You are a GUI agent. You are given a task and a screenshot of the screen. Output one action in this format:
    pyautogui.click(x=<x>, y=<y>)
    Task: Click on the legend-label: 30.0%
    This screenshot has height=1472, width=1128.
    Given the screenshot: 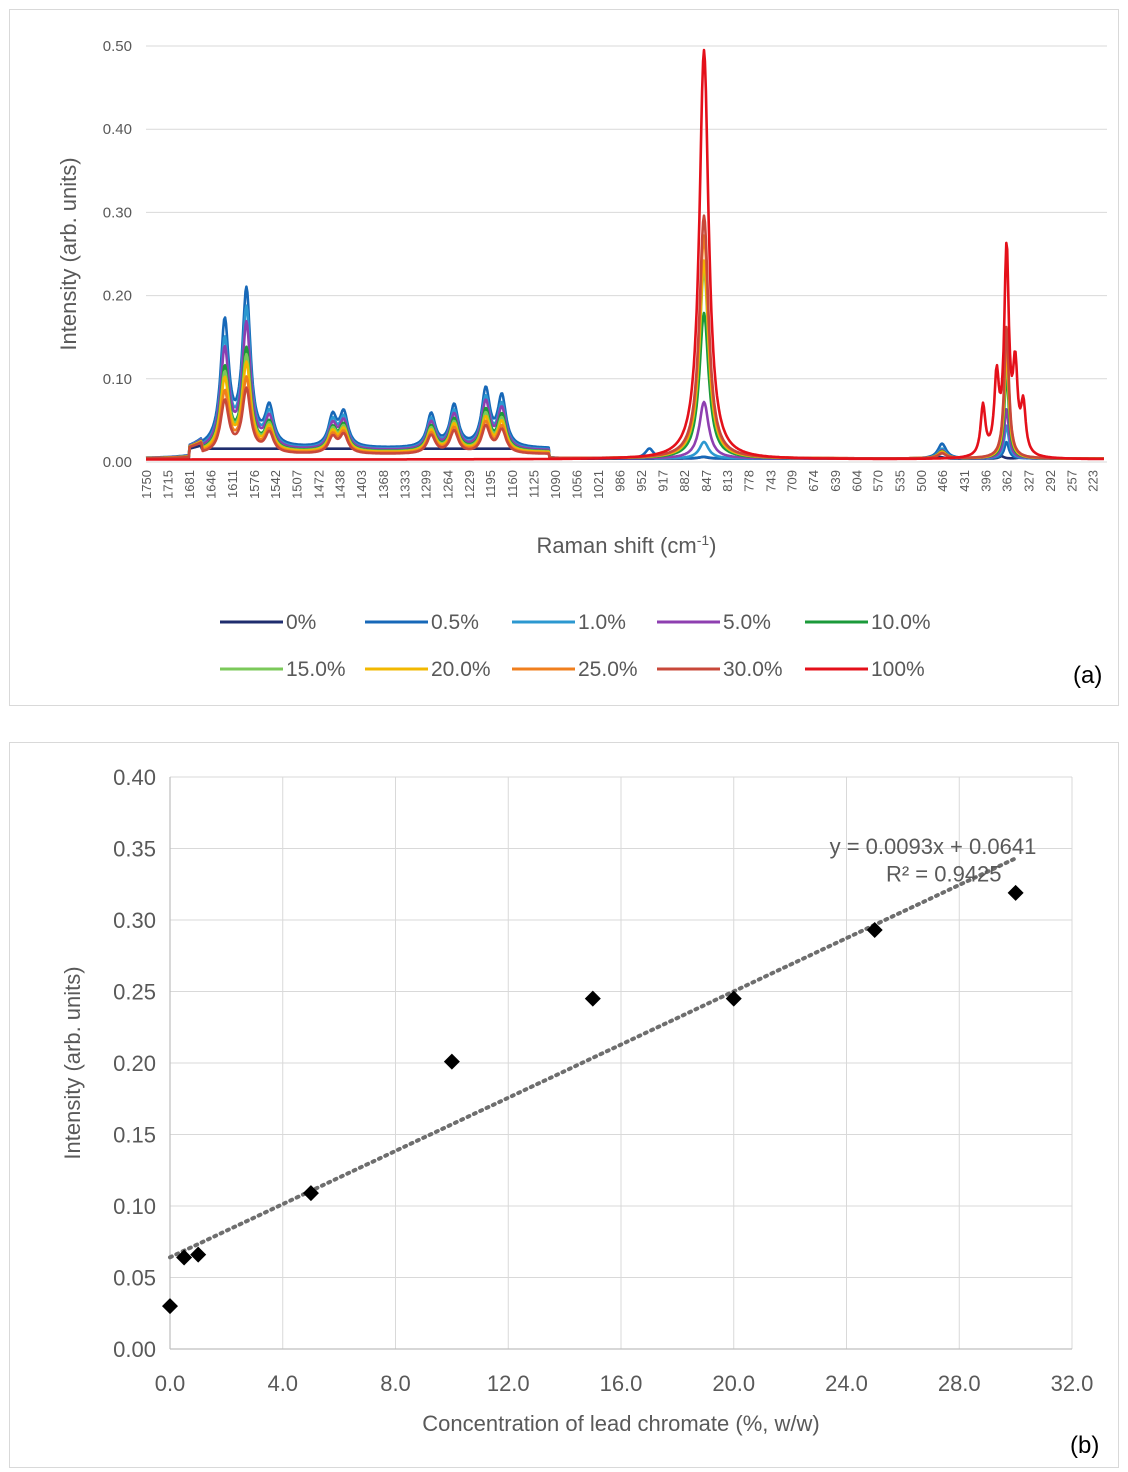 What is the action you would take?
    pyautogui.click(x=753, y=669)
    